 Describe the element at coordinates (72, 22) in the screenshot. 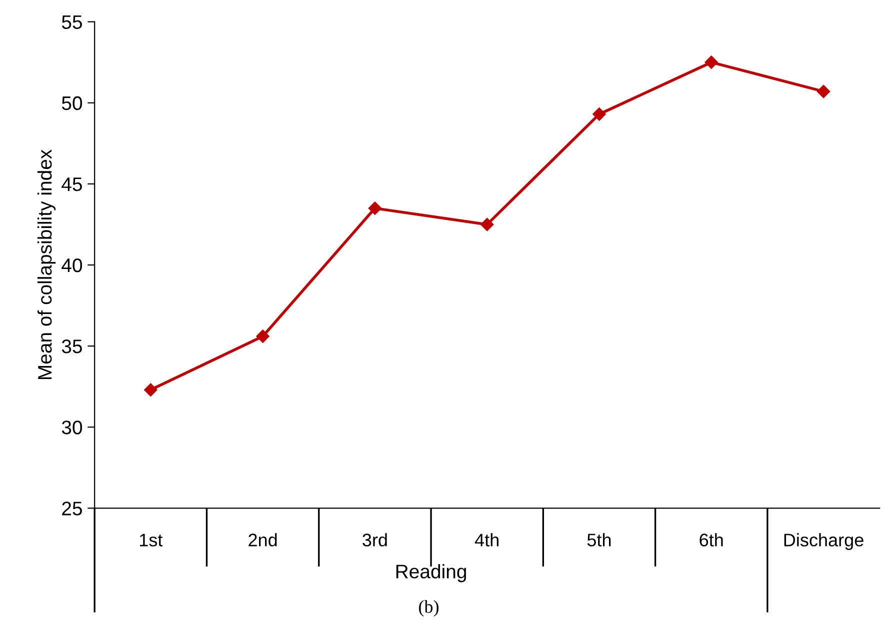

I see `y-tick-label: 55` at that location.